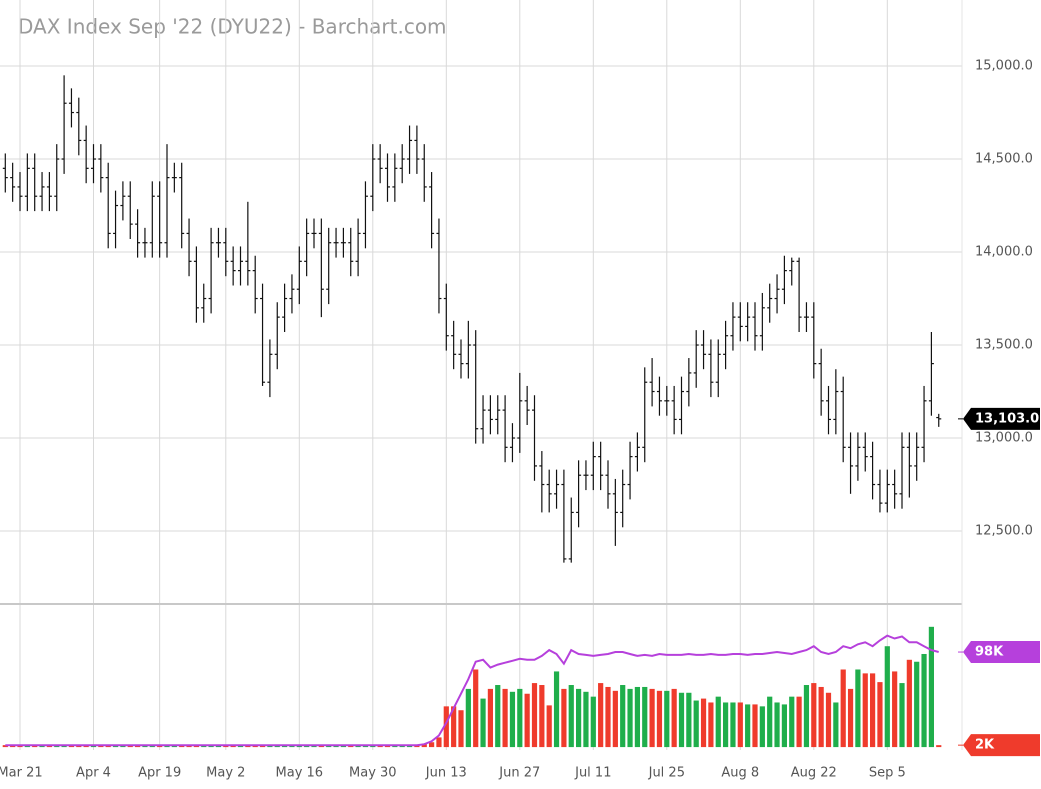 This screenshot has width=1041, height=789. Describe the element at coordinates (989, 652) in the screenshot. I see `y2-tick-label: 98K` at that location.